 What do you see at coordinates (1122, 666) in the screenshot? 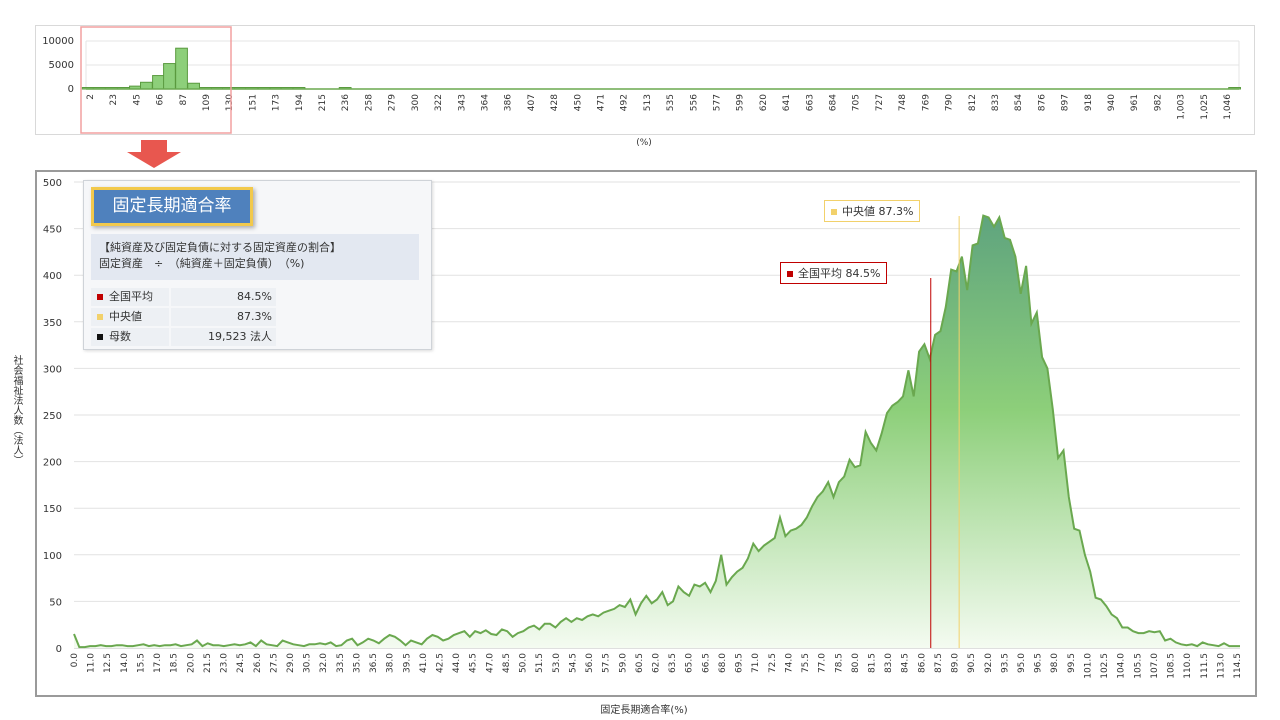
I see `main-x-tick-label: 104.0` at bounding box center [1122, 666].